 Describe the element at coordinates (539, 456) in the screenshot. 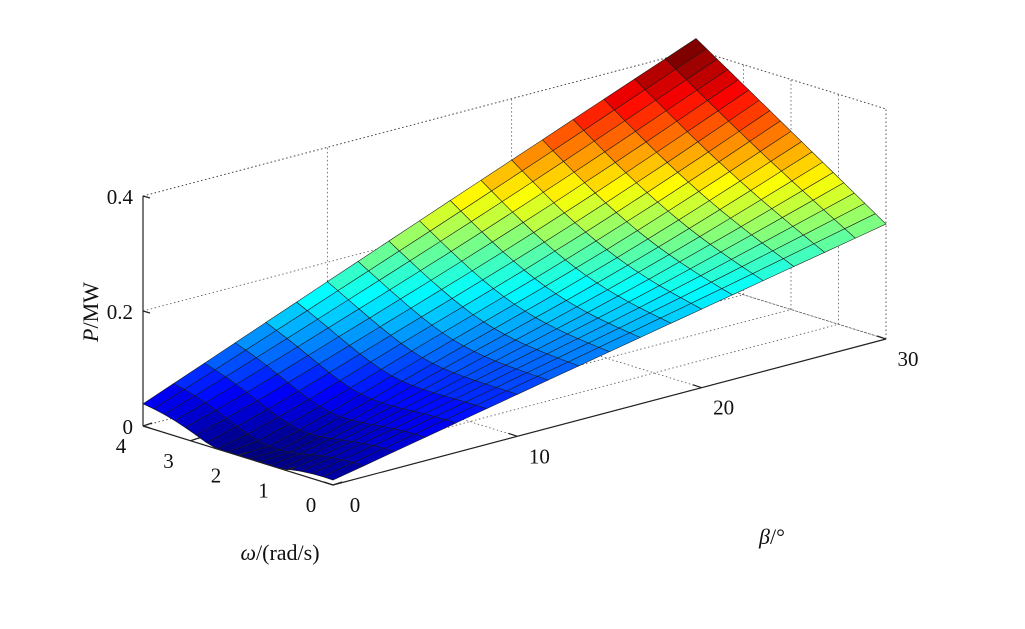

I see `beta-tick-label: 10` at that location.